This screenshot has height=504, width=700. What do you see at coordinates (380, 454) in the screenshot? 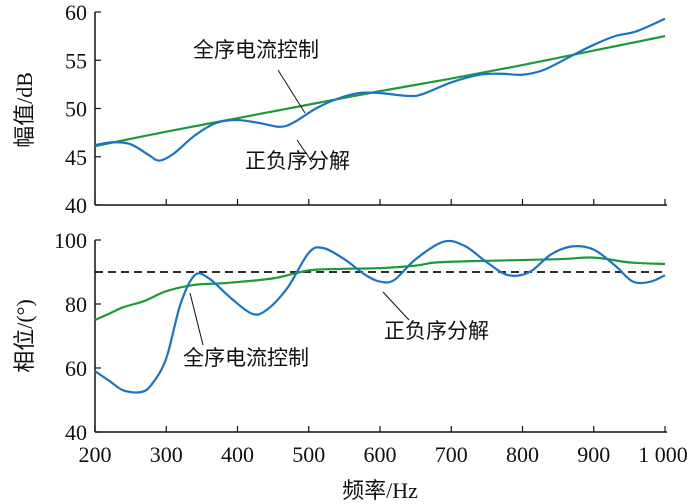
I see `x-tick-label: 600` at bounding box center [380, 454].